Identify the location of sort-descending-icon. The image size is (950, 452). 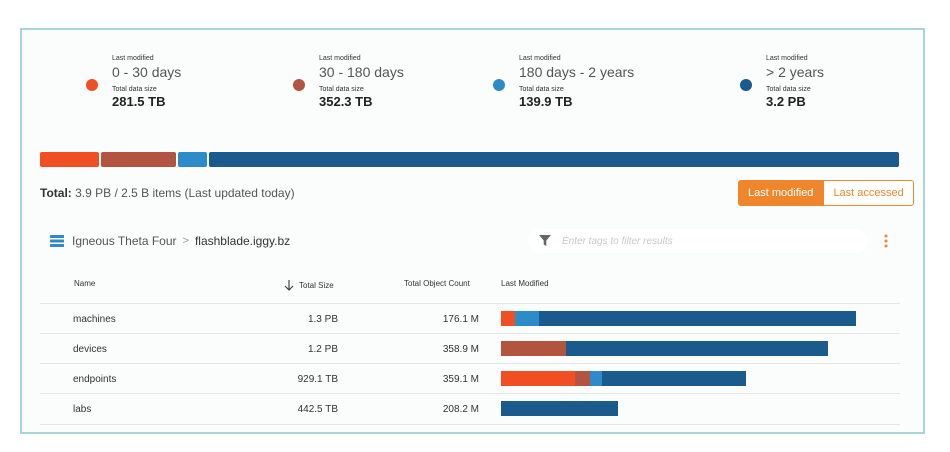
(289, 285).